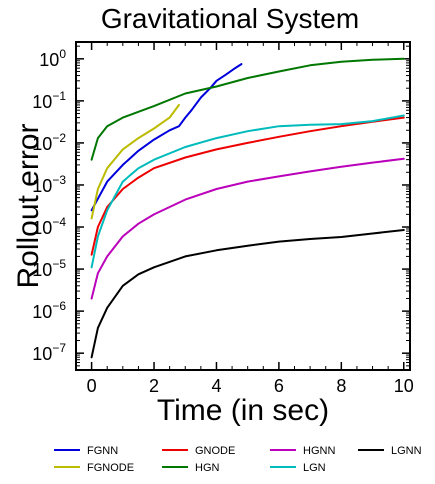 This screenshot has width=435, height=484. I want to click on series-line-fgnode, so click(135, 161).